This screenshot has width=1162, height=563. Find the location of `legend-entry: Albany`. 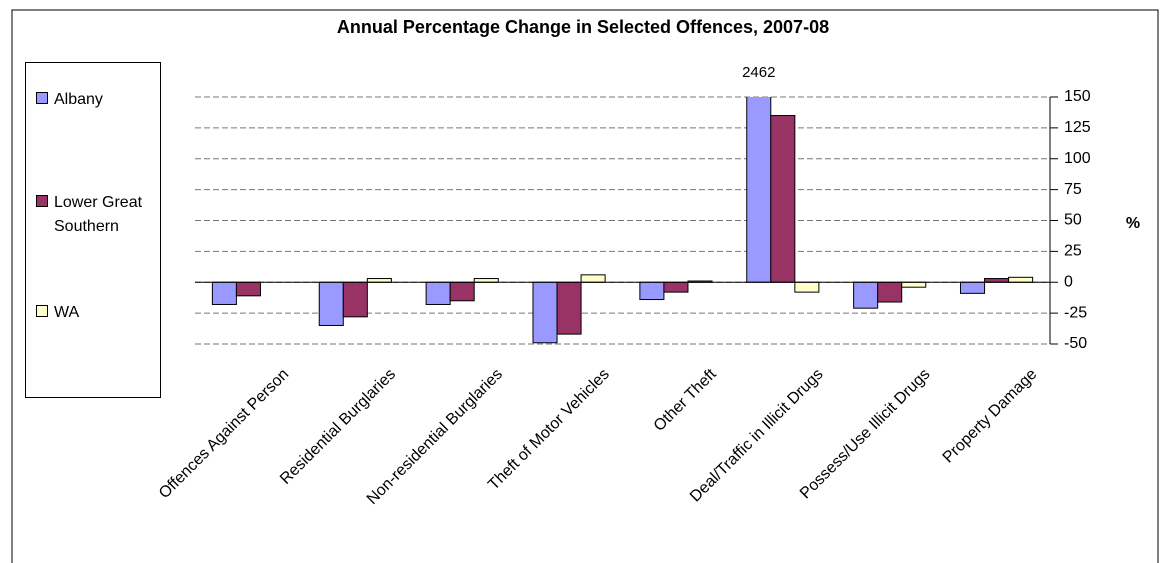

legend-entry: Albany is located at coordinates (98, 100).